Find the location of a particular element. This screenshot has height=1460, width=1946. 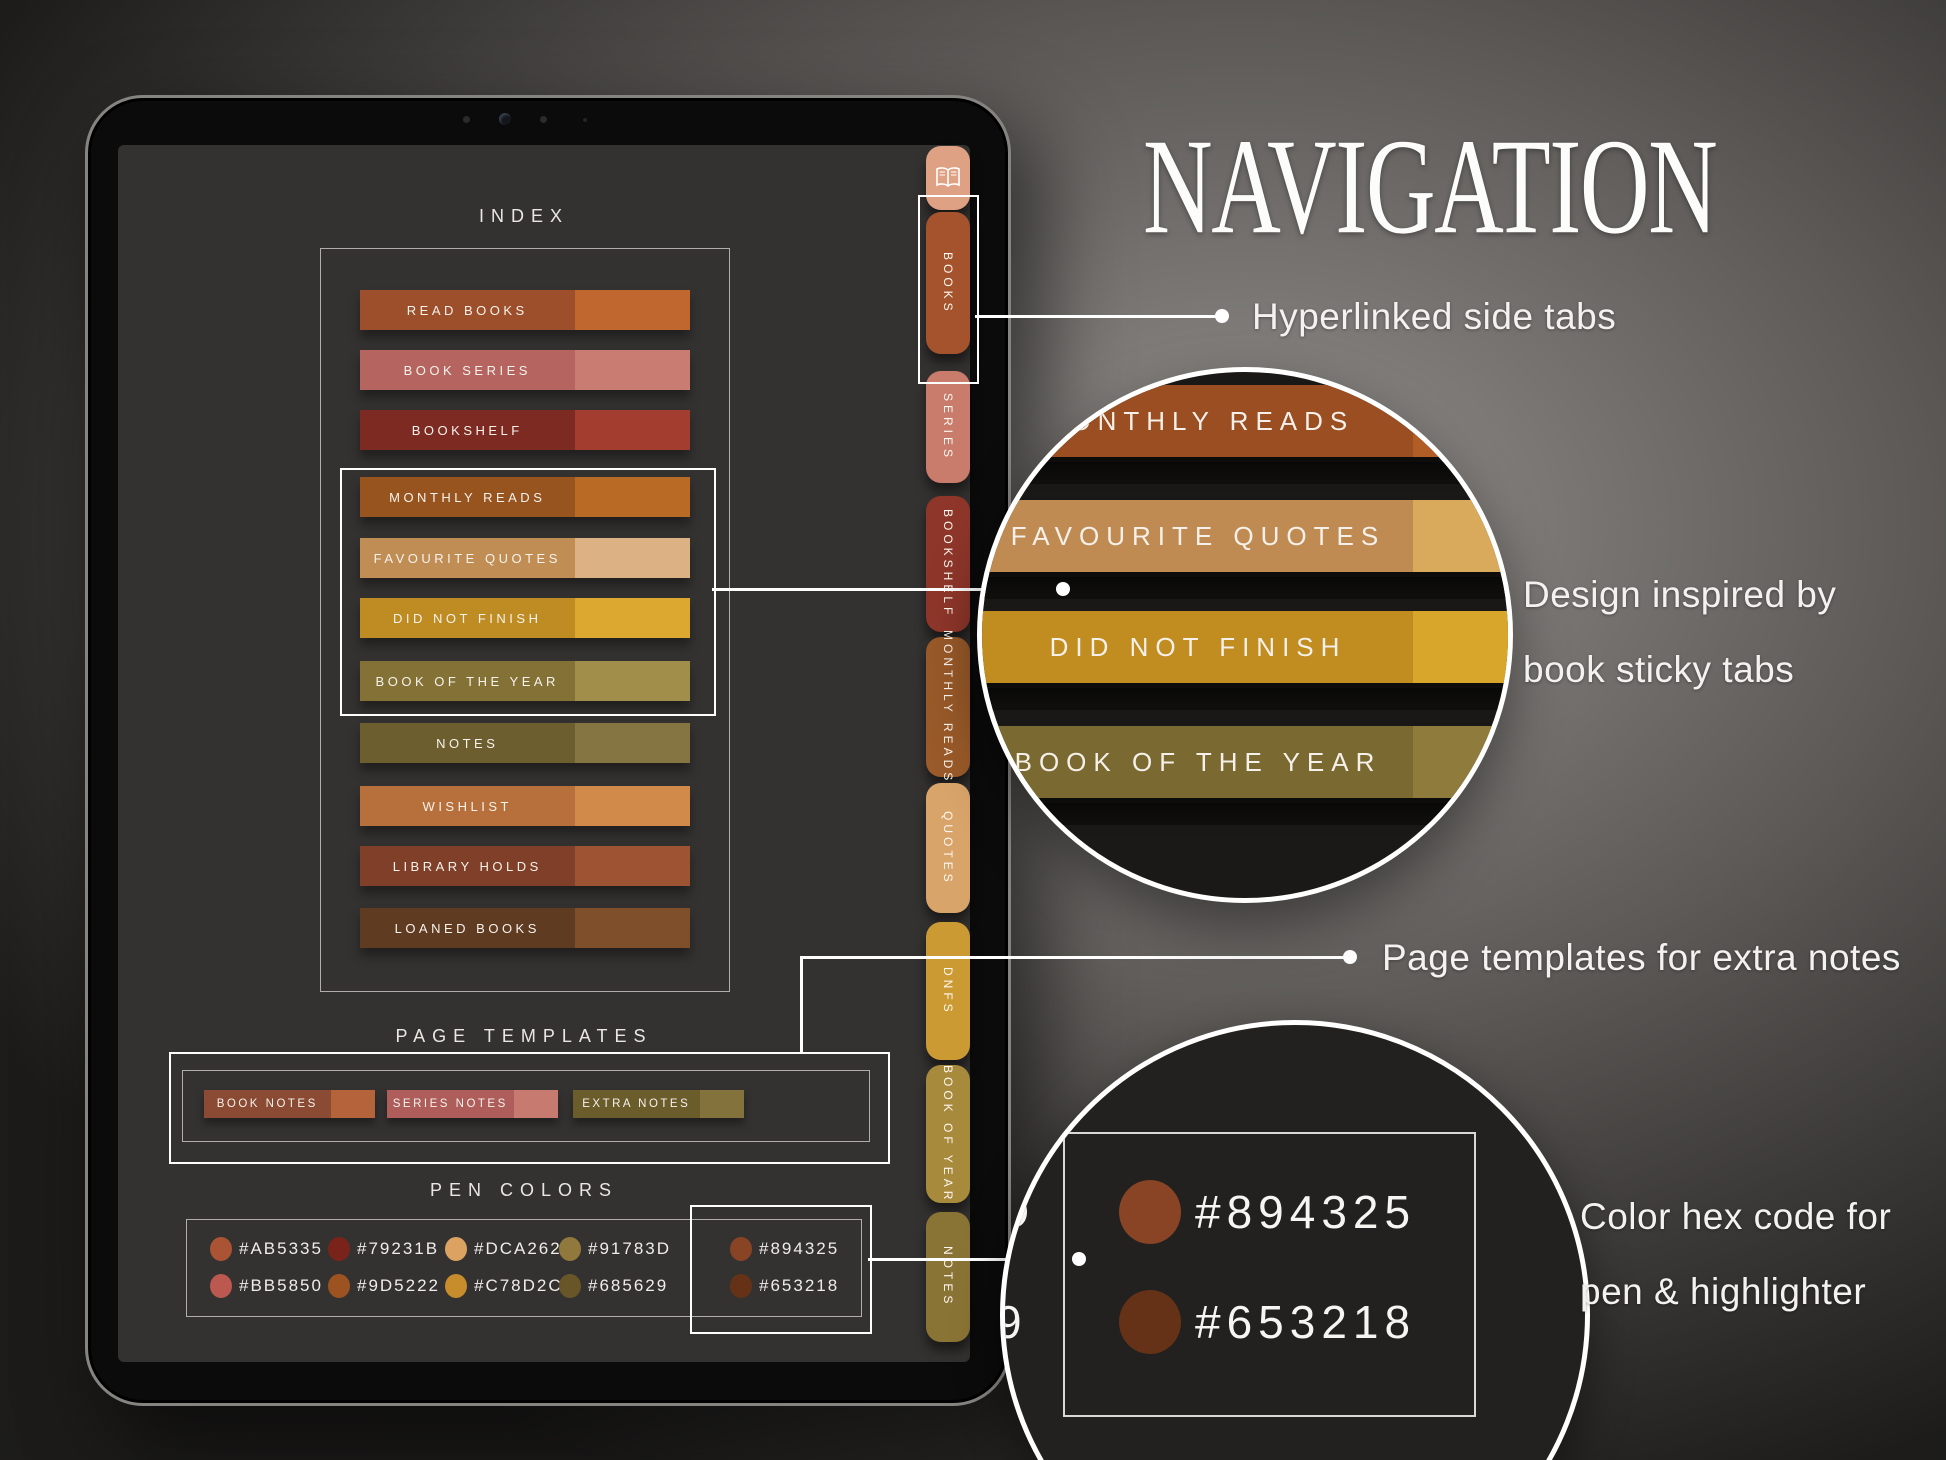

index-button-notes: NOTES is located at coordinates (525, 743).